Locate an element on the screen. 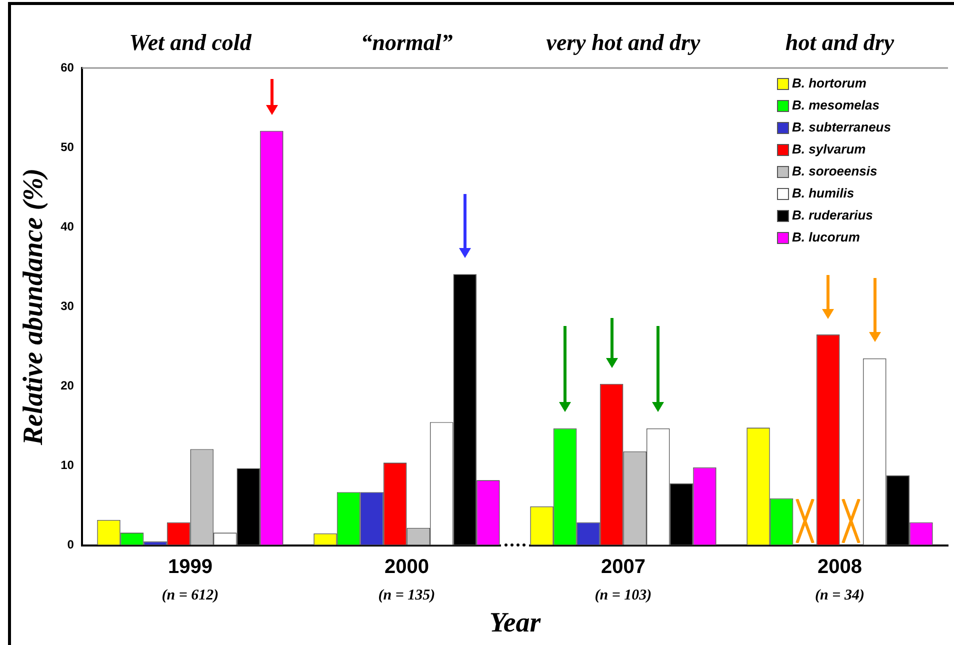  legend-label: B. mesomelas is located at coordinates (836, 105).